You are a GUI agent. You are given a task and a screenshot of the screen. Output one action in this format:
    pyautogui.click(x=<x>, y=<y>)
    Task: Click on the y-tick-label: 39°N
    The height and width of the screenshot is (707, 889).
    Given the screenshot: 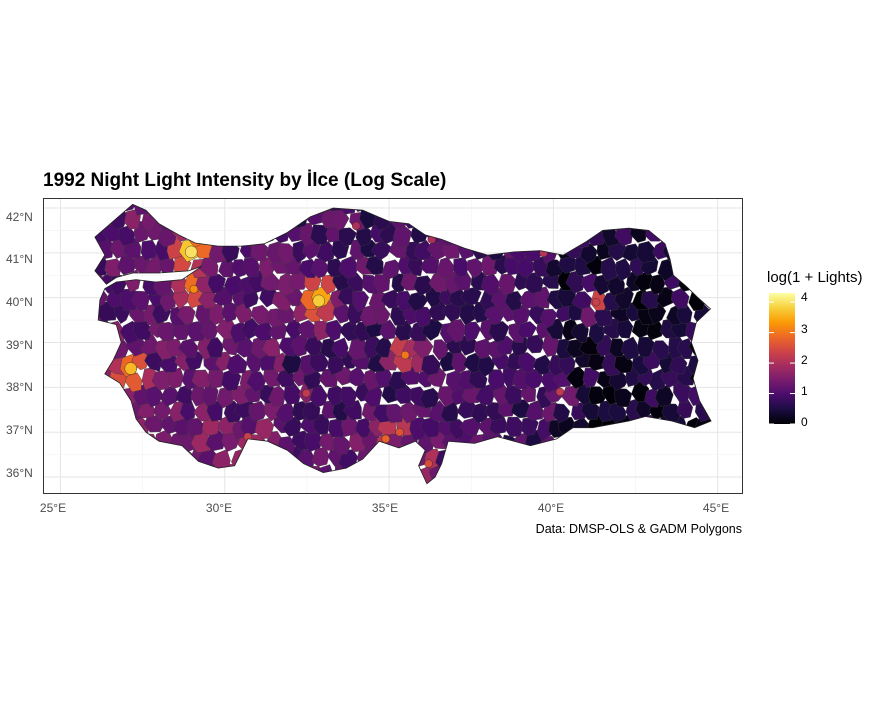 What is the action you would take?
    pyautogui.click(x=19, y=345)
    